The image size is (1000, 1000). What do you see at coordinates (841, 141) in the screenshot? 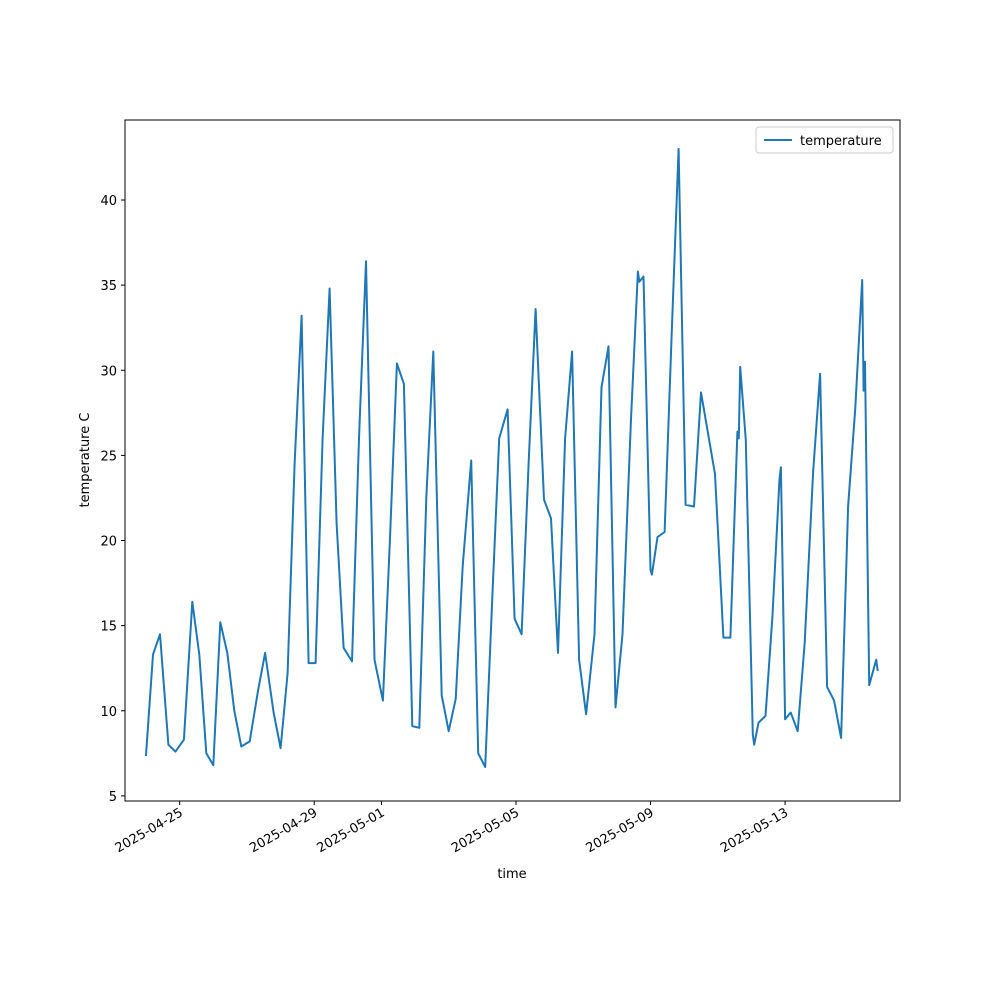
I see `legend-label-temperature: temperature` at bounding box center [841, 141].